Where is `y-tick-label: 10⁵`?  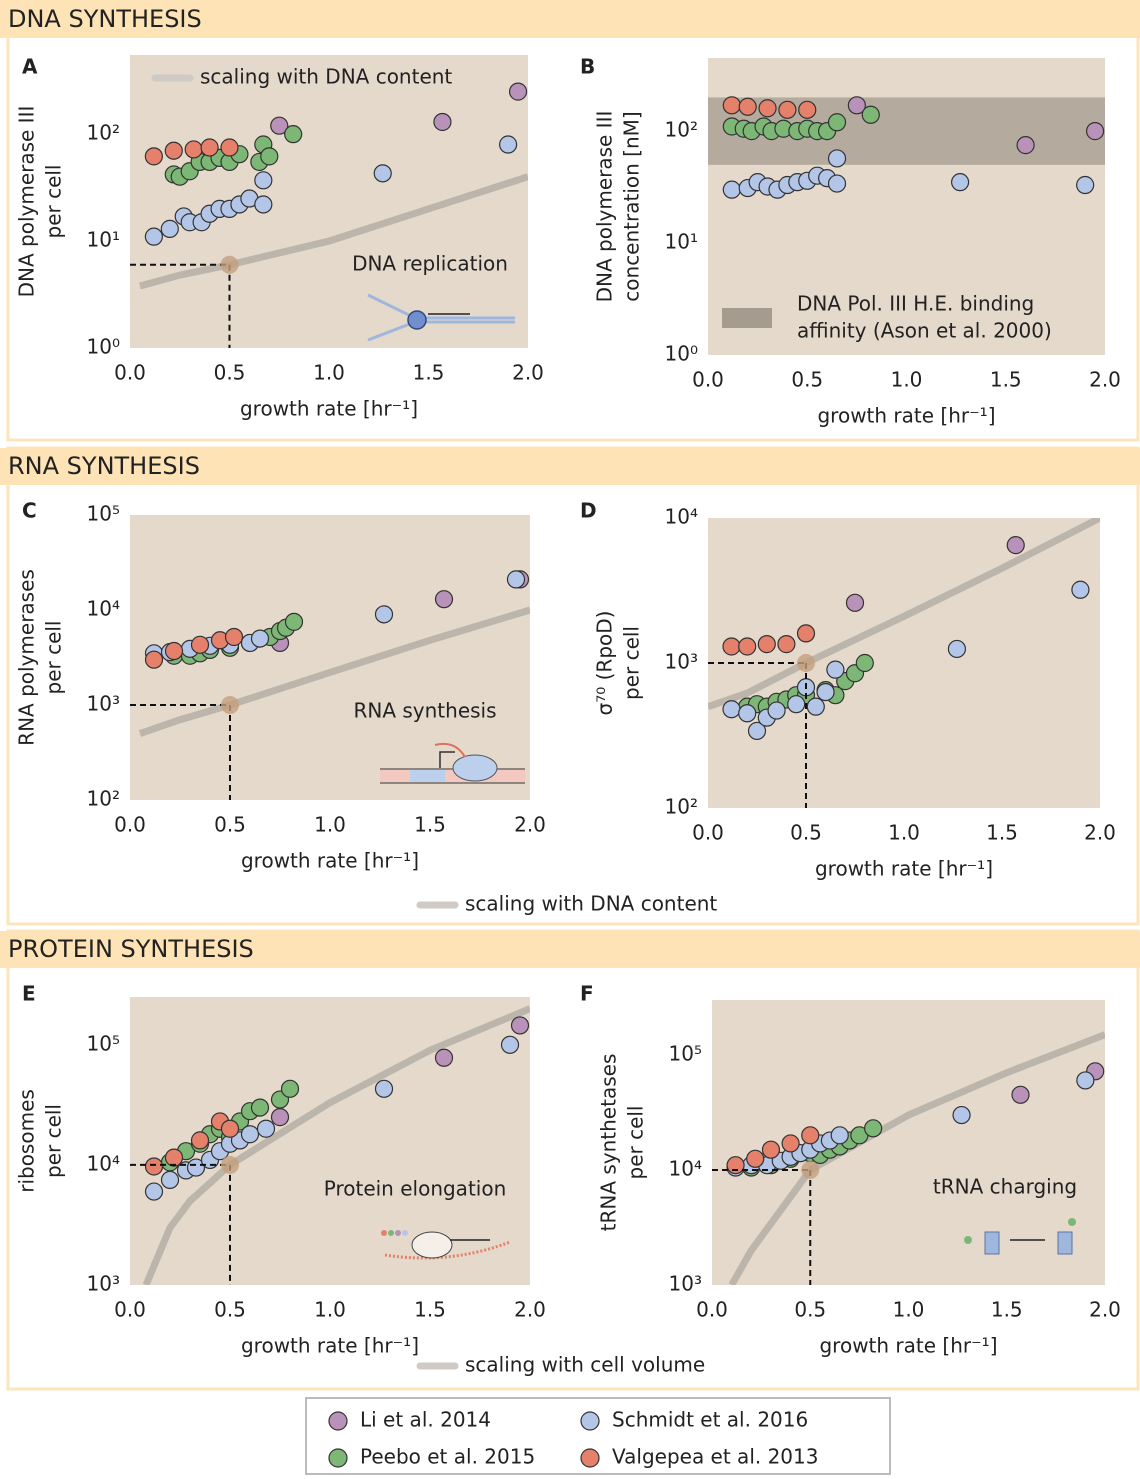
y-tick-label: 10⁵ is located at coordinates (103, 514).